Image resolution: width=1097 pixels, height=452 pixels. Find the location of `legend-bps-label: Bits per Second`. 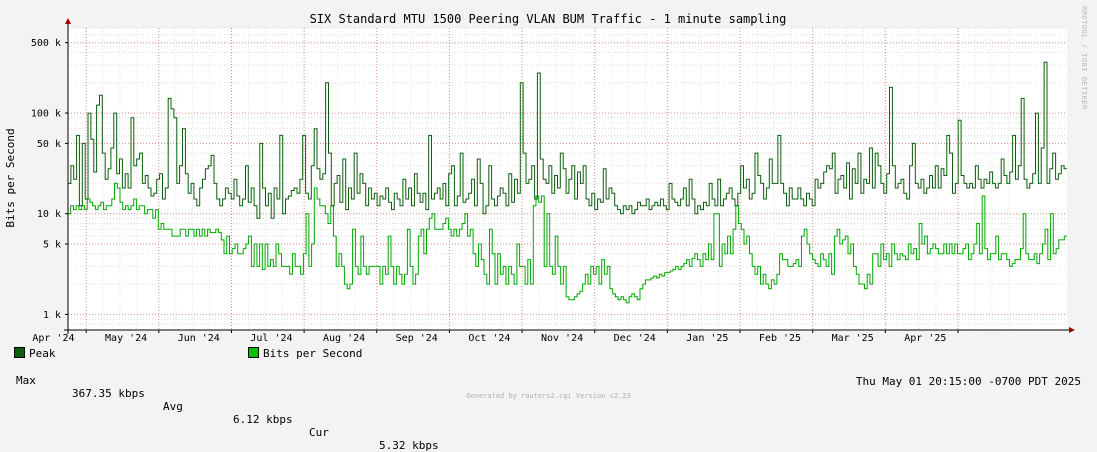

legend-bps-label: Bits per Second is located at coordinates (313, 353).